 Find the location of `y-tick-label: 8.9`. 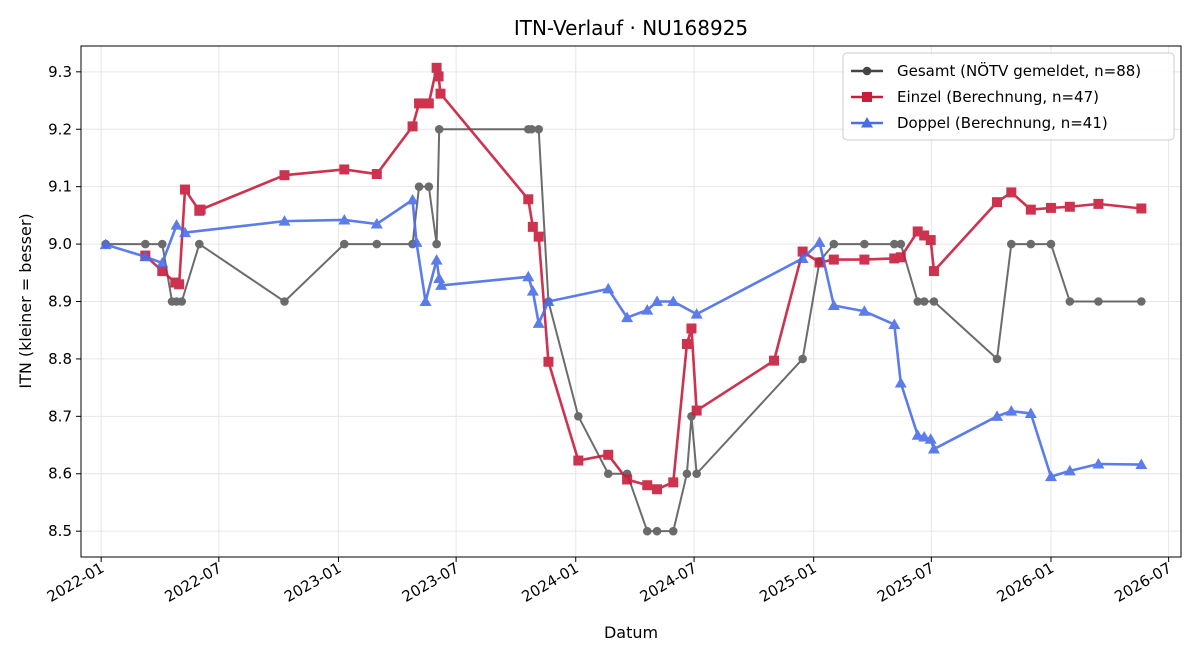

y-tick-label: 8.9 is located at coordinates (60, 302).